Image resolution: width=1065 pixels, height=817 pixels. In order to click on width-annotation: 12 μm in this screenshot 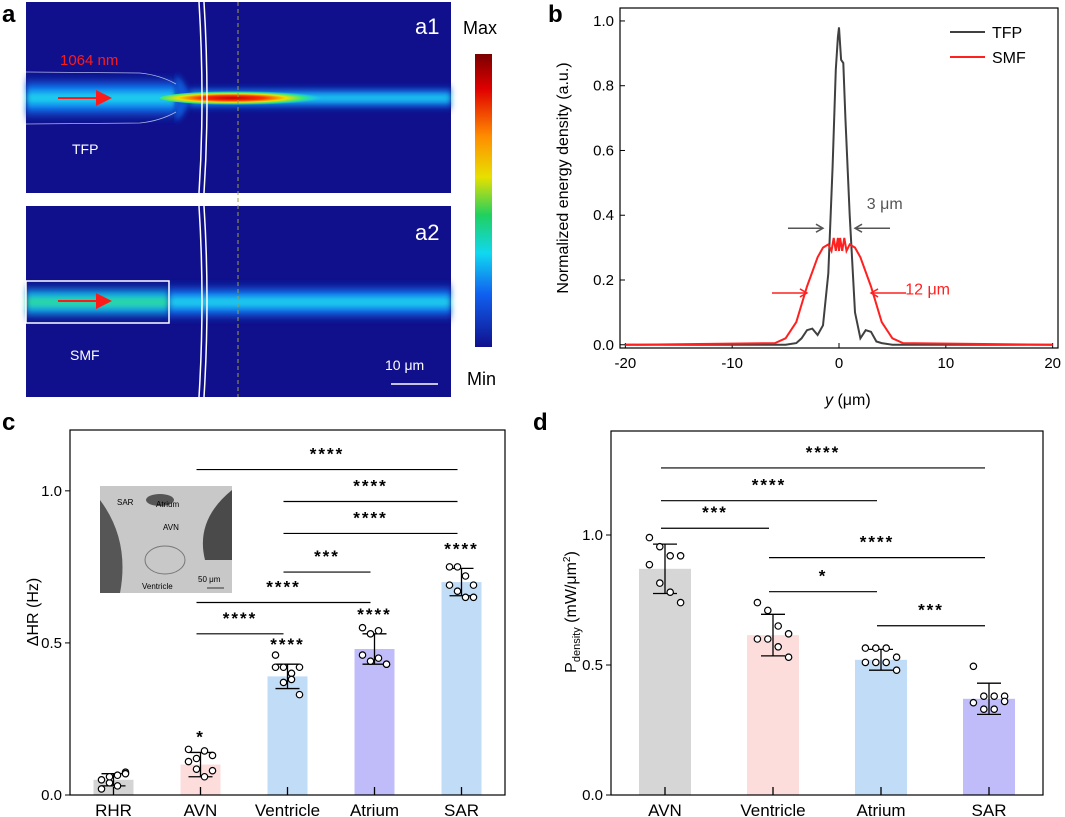, I will do `click(927, 290)`.